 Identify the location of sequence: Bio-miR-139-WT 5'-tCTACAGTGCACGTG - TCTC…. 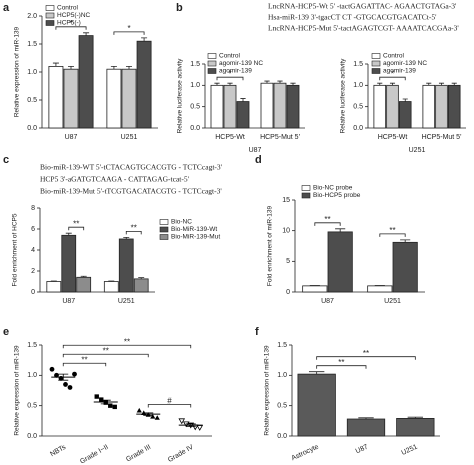
(131, 167).